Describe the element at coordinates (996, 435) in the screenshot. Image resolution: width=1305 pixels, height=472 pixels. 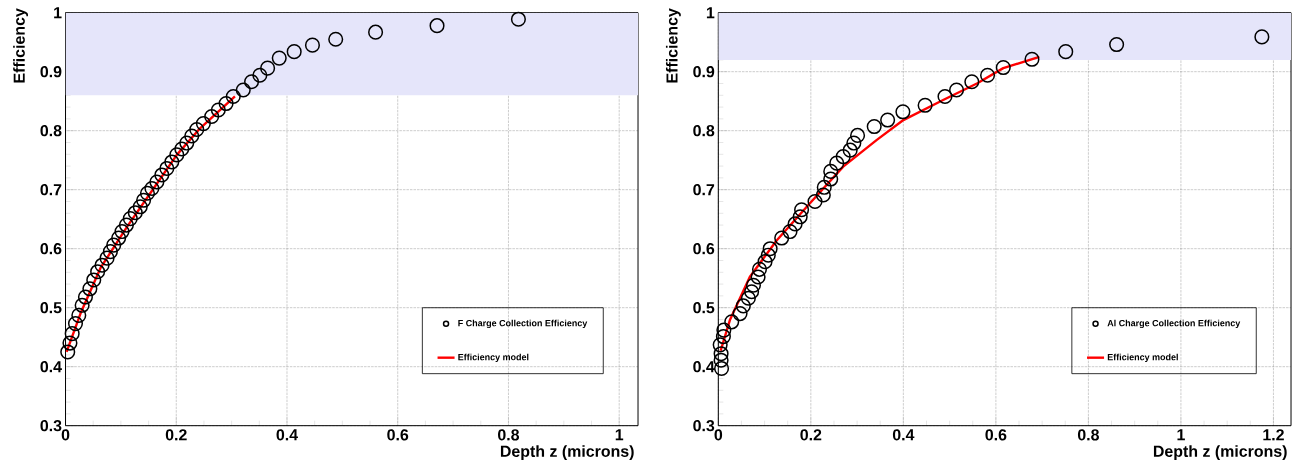
I see `x-tick-label: 0.6` at that location.